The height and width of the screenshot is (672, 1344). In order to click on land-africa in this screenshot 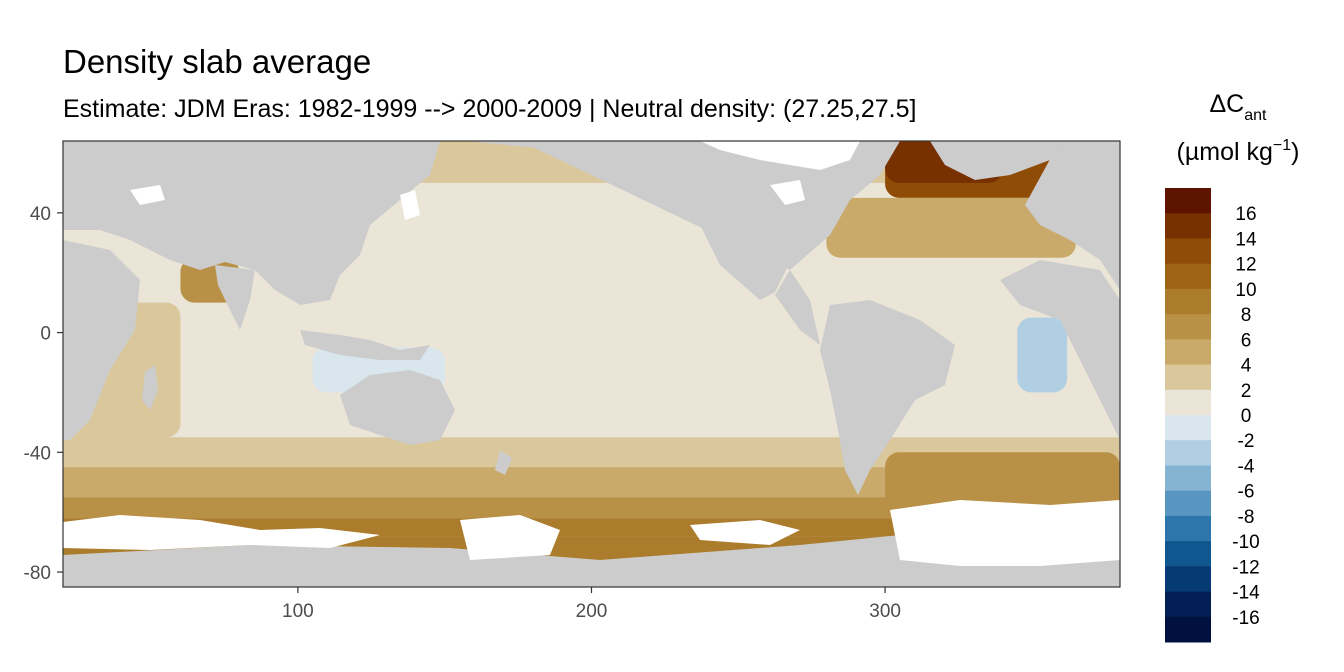, I will do `click(1060, 350)`.